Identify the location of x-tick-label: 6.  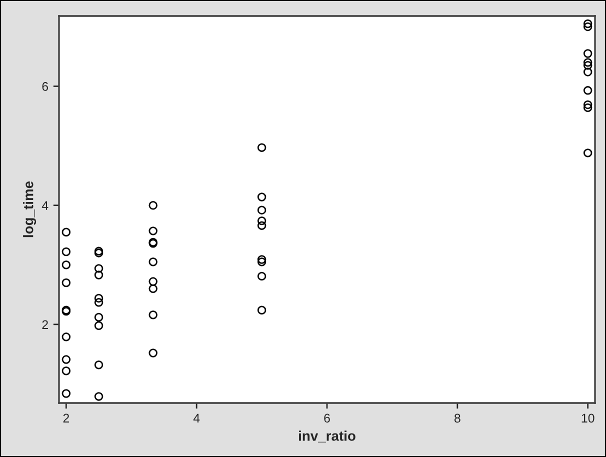
(327, 418).